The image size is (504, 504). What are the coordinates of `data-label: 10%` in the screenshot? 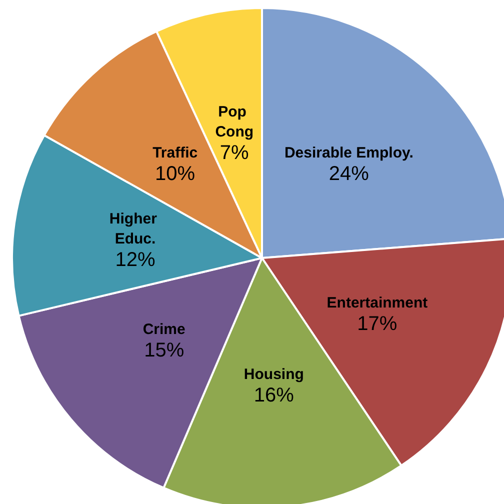 It's located at (175, 174).